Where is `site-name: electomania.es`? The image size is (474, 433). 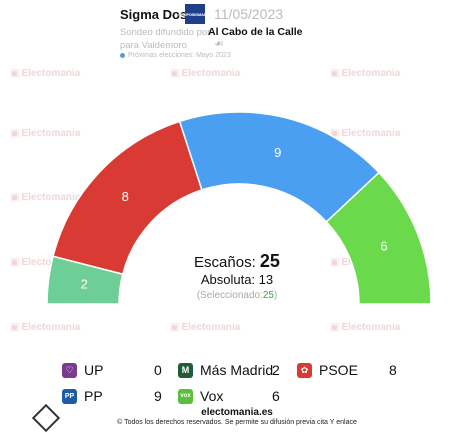
site-name: electomania.es is located at coordinates (237, 412).